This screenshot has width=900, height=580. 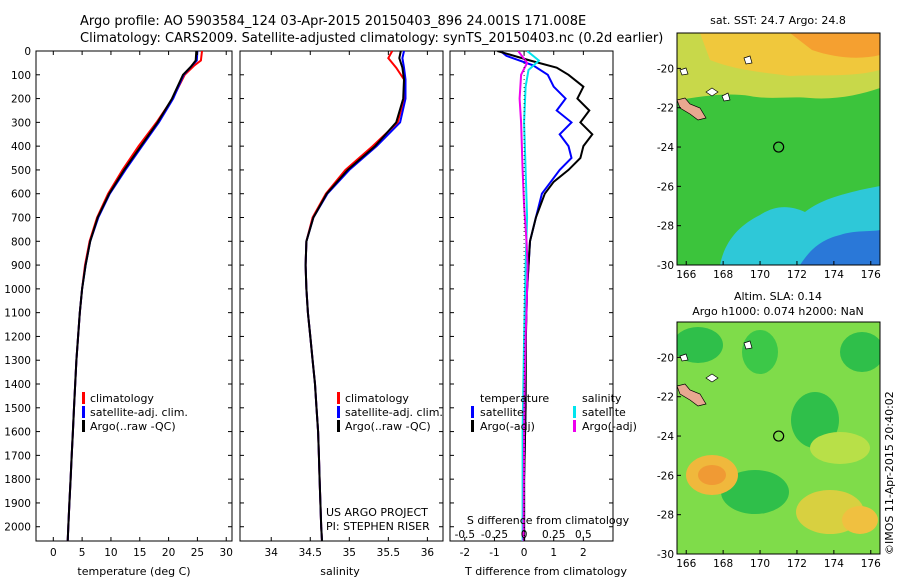 What do you see at coordinates (602, 398) in the screenshot?
I see `legend-title-salinity: salinity` at bounding box center [602, 398].